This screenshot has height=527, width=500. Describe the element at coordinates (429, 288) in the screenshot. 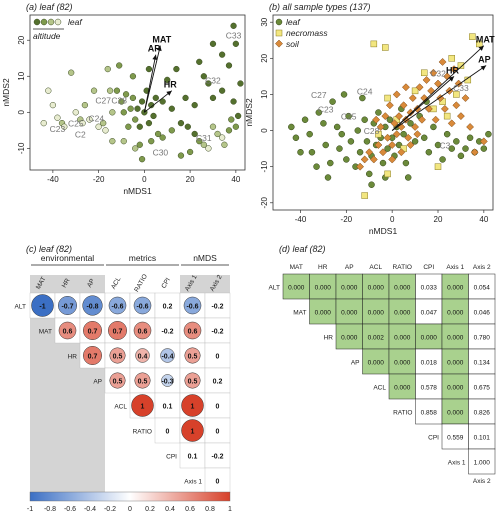

I see `pvalue-text: 0.033` at that location.